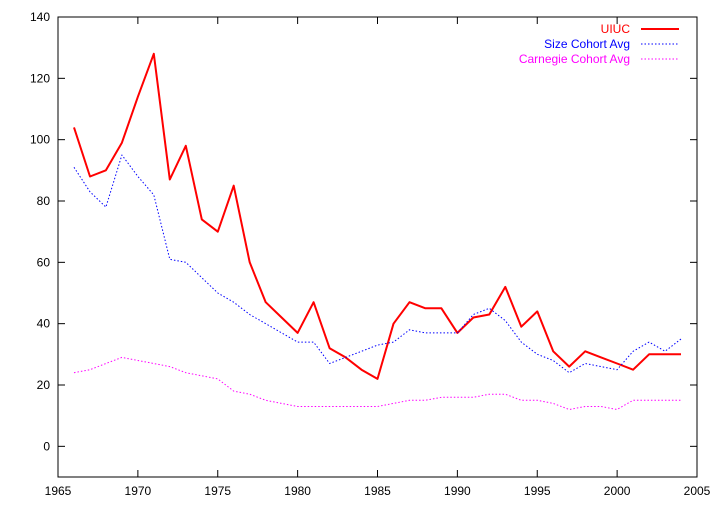 Image resolution: width=720 pixels, height=509 pixels. Describe the element at coordinates (58, 491) in the screenshot. I see `x-tick-label: 1965` at that location.